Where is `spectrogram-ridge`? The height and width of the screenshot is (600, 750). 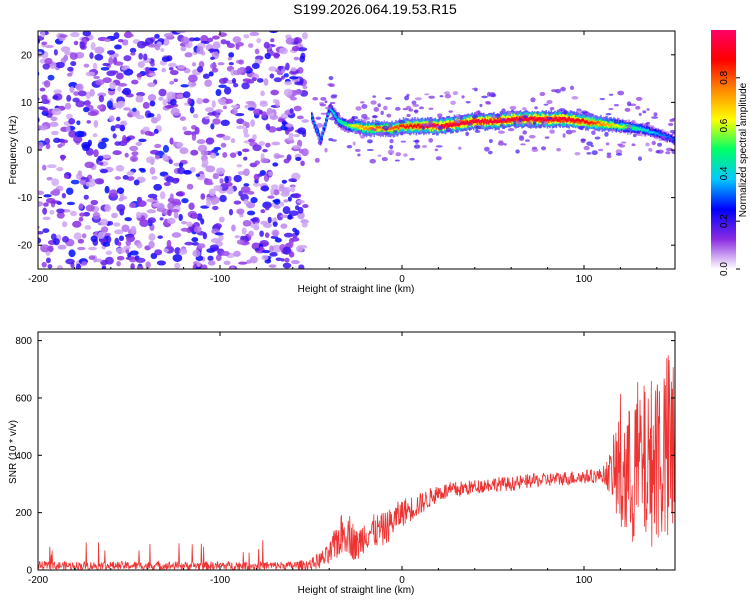
spectrogram-ridge is located at coordinates (493, 119).